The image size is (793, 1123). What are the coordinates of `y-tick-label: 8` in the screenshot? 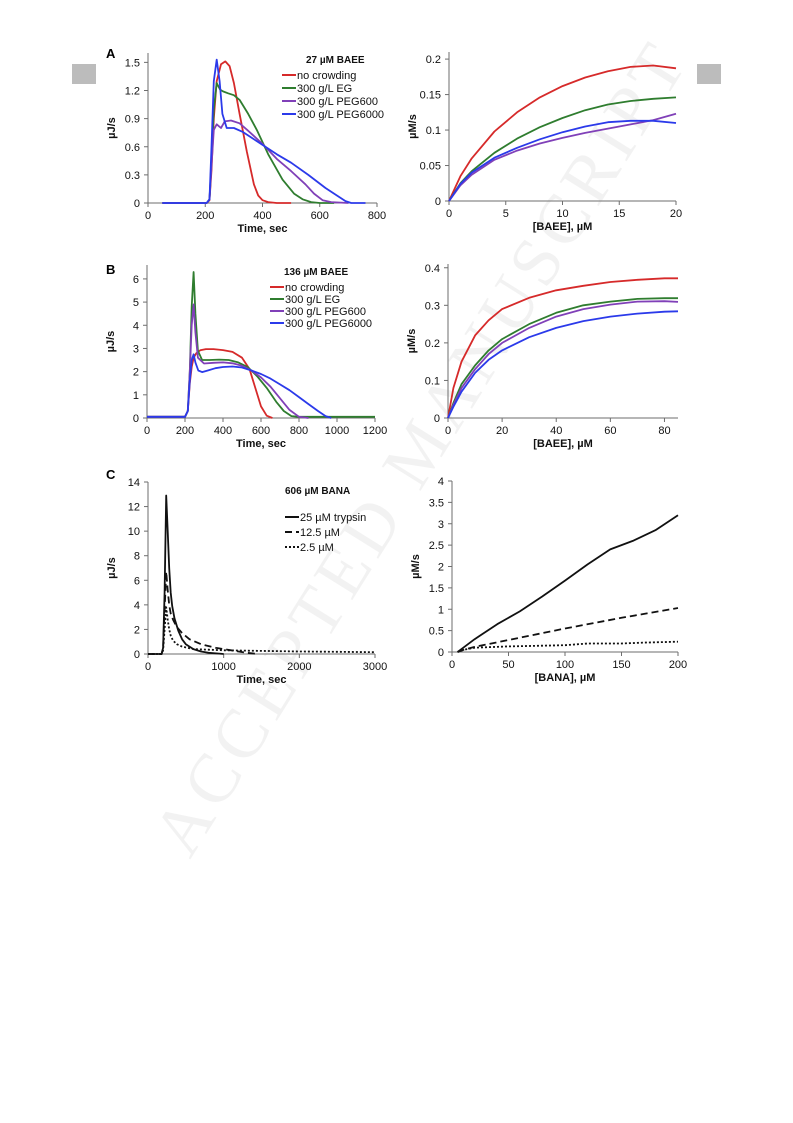 It's located at (137, 557).